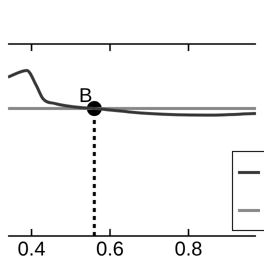  I want to click on x-tick-label: 0.6, so click(110, 249).